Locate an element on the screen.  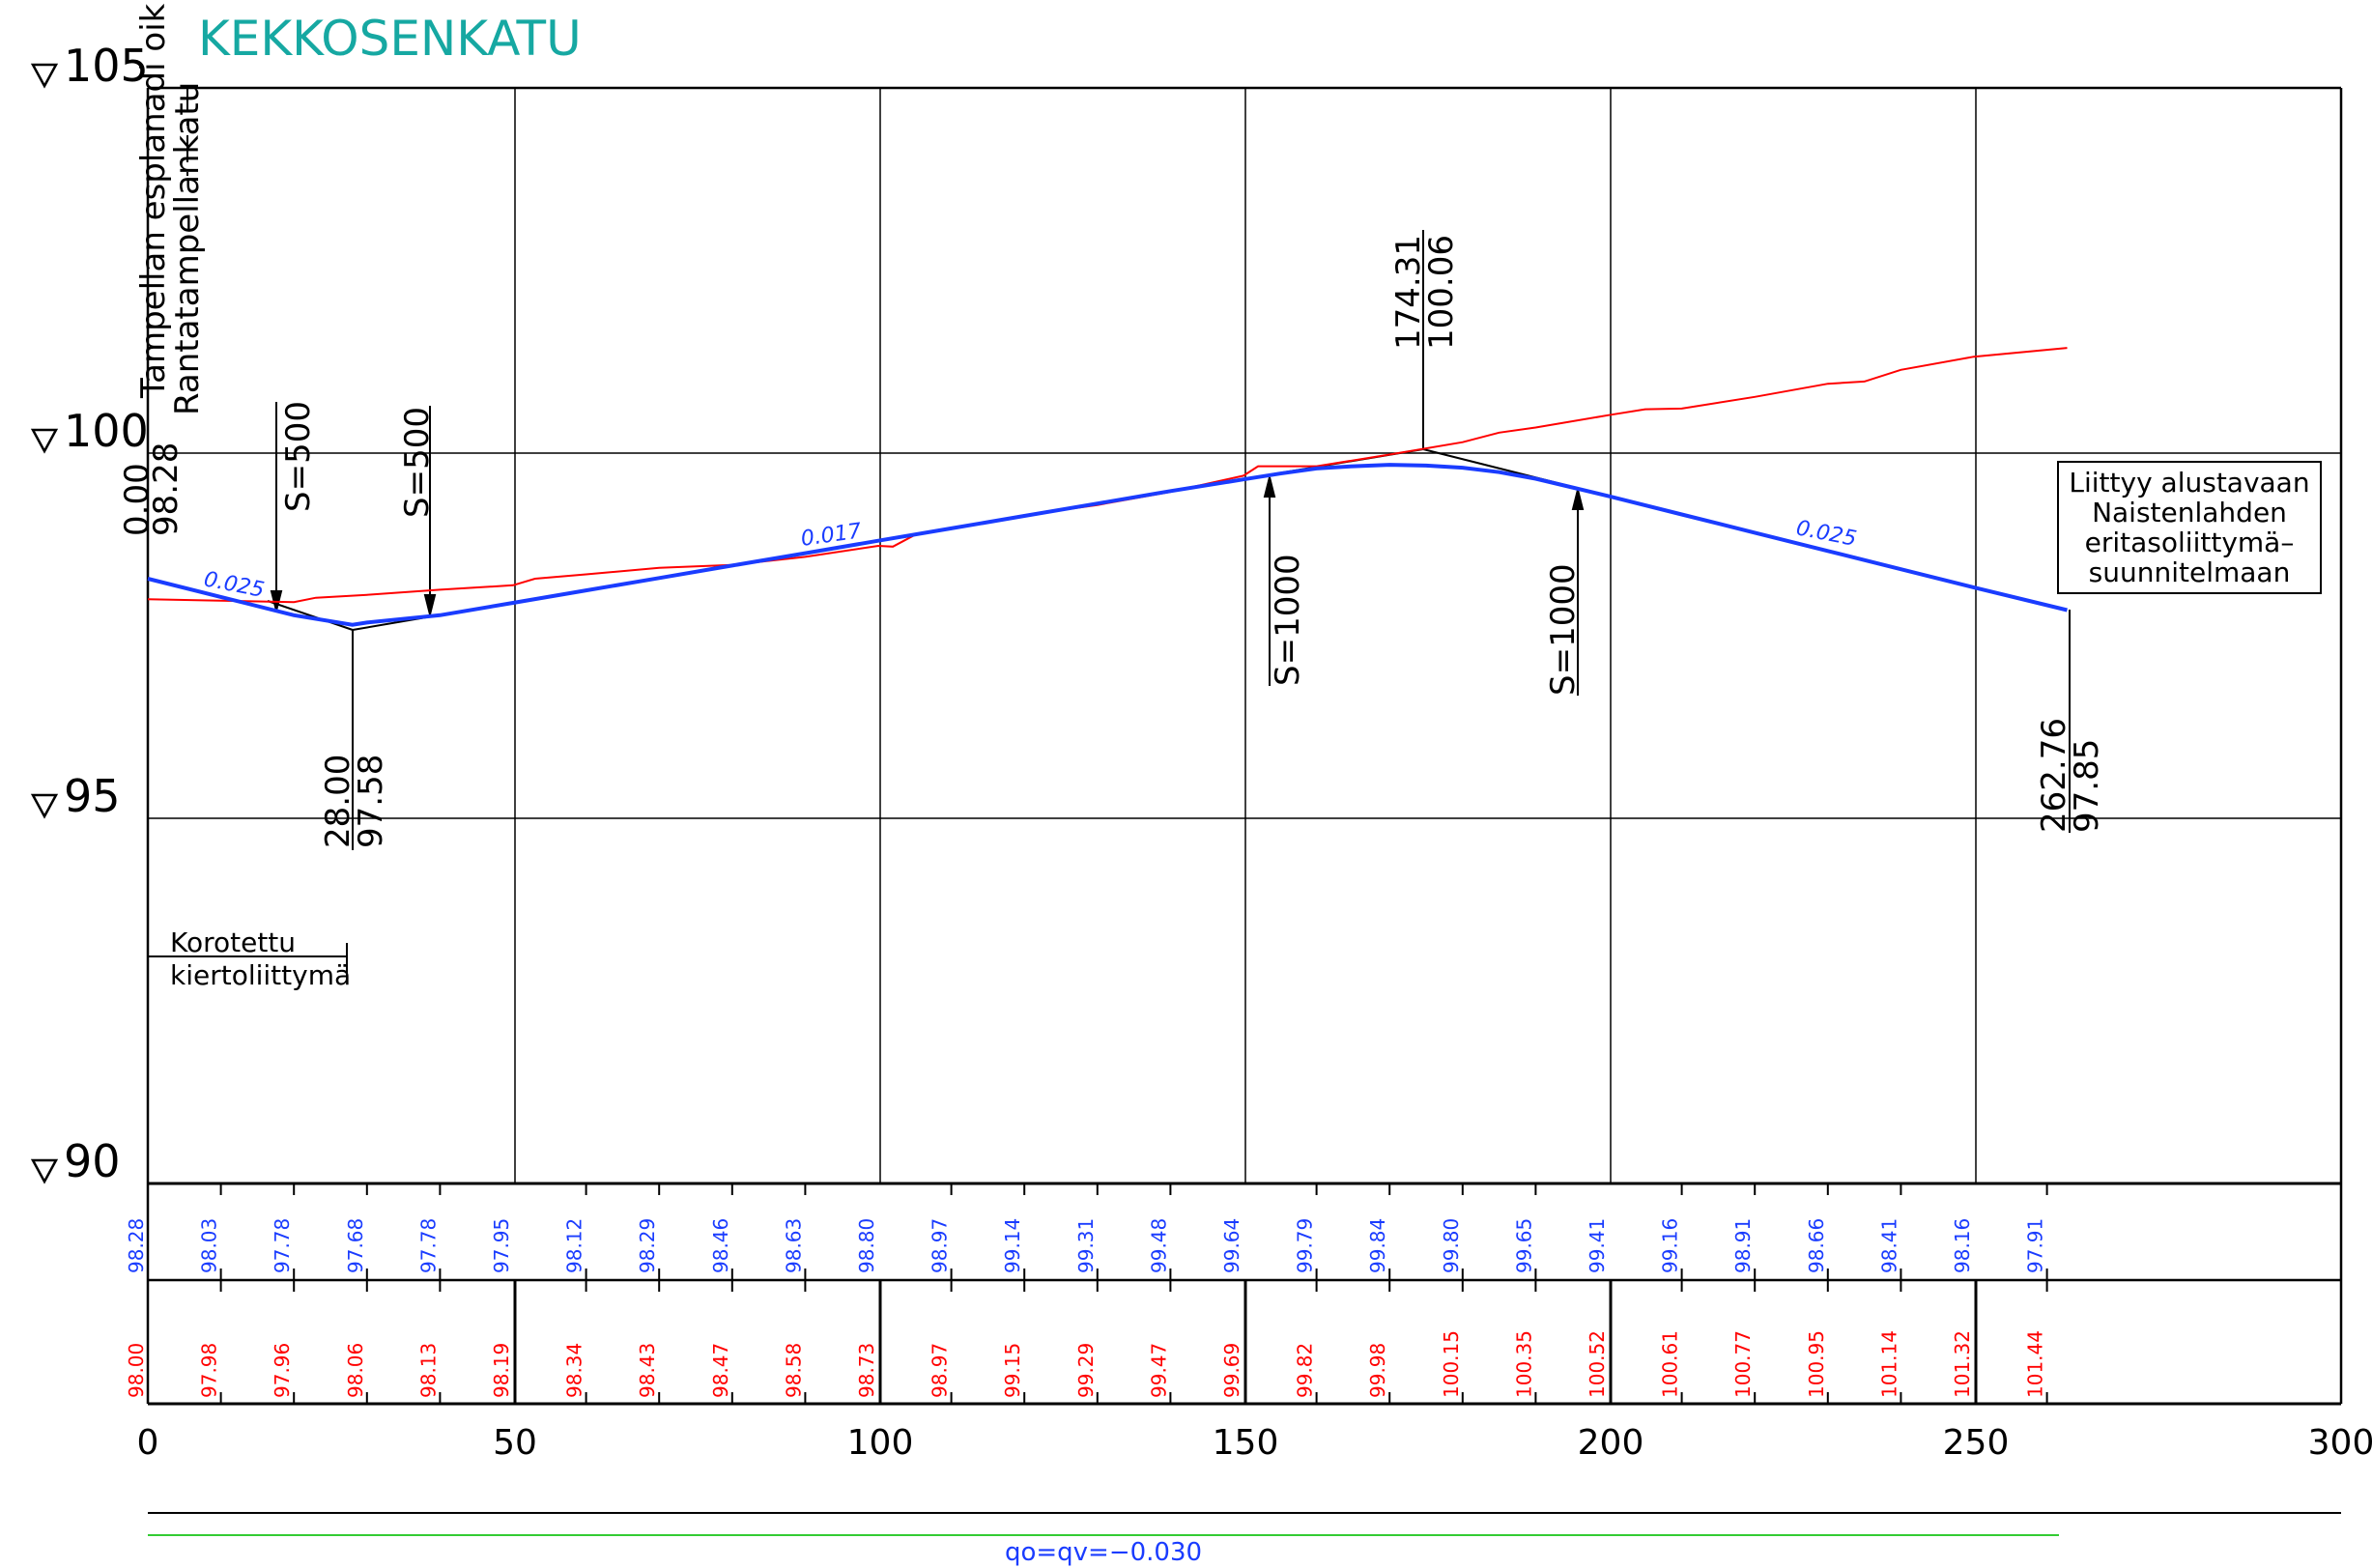
note-line: suunnitelmaan is located at coordinates (2190, 572).